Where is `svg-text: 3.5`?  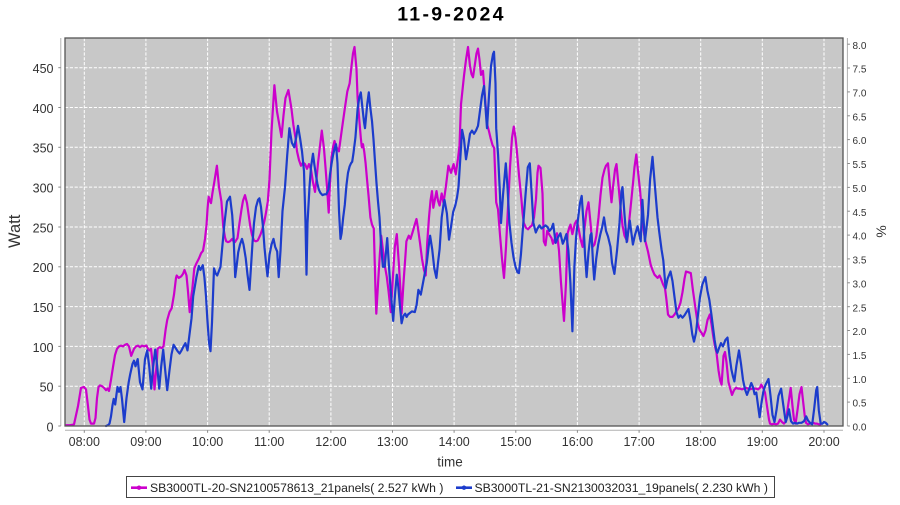
svg-text: 3.5 is located at coordinates (860, 261).